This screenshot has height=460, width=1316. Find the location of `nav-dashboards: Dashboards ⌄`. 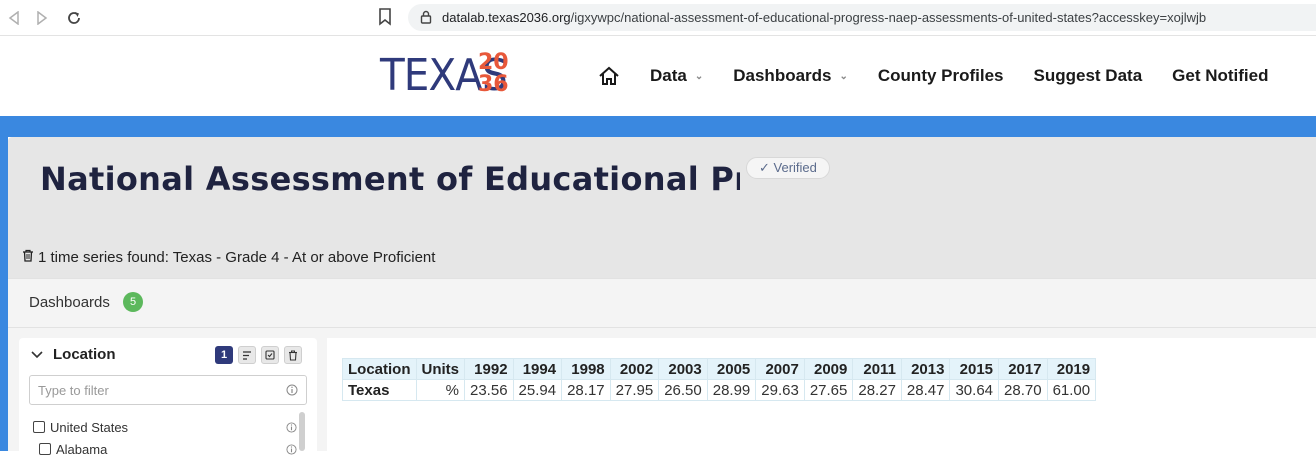

nav-dashboards: Dashboards ⌄ is located at coordinates (790, 76).